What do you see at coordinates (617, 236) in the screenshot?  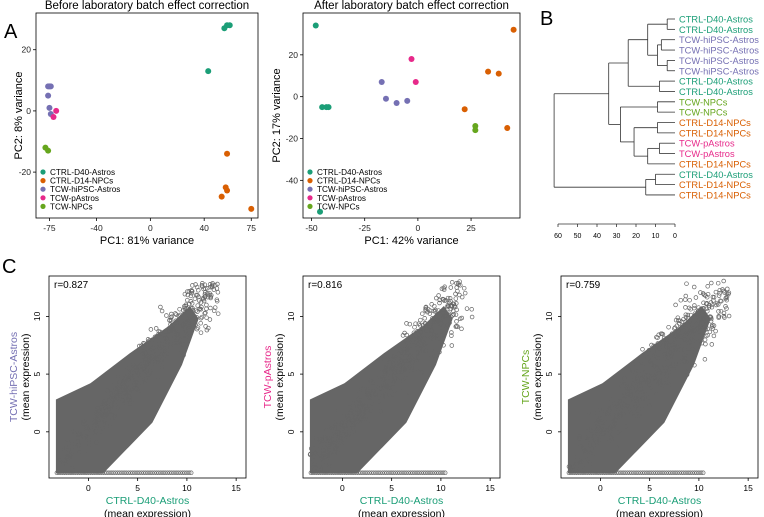 I see `dendrogram-axis-tick-label: 30` at bounding box center [617, 236].